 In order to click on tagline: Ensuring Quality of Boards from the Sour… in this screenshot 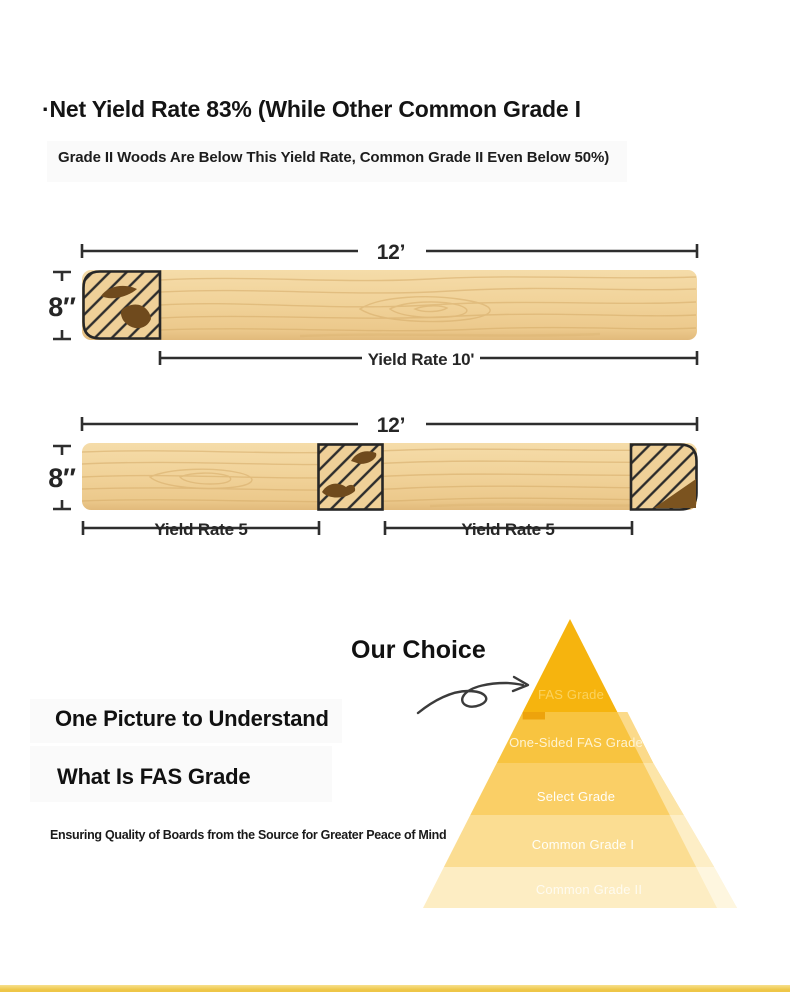, I will do `click(248, 835)`.